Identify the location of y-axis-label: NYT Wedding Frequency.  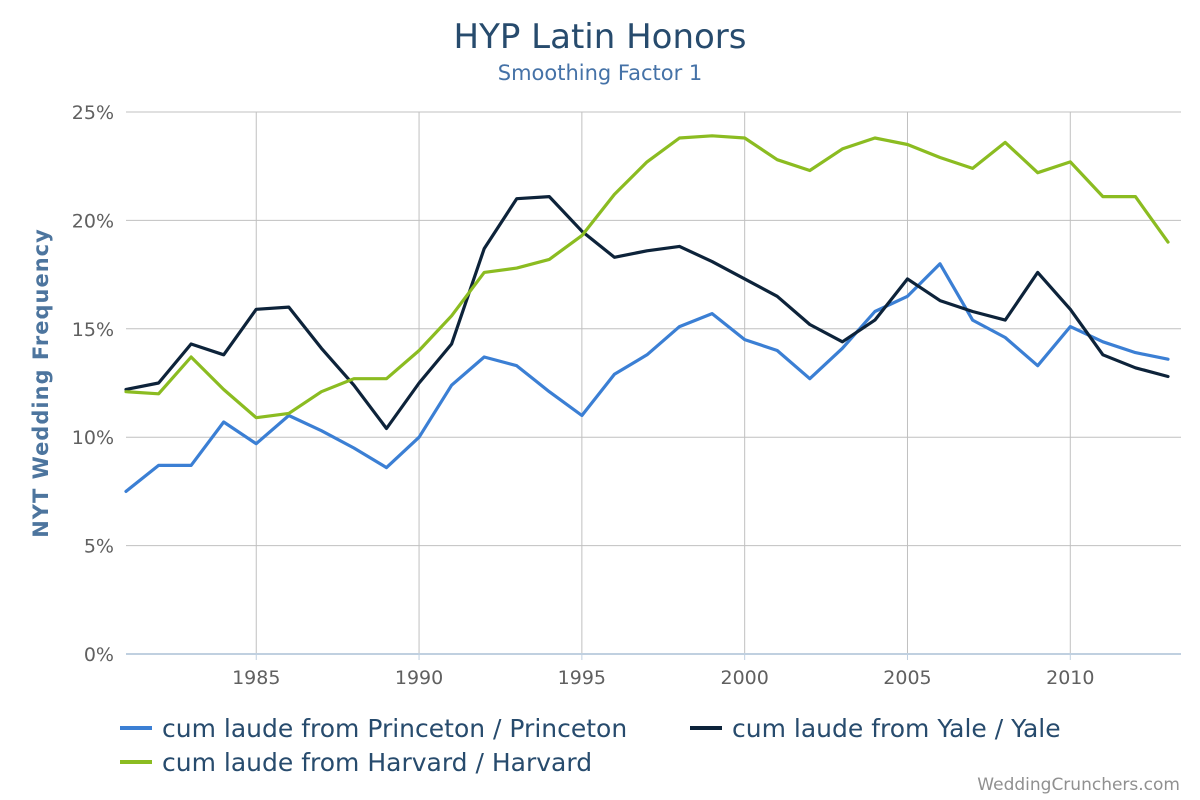
(41, 383).